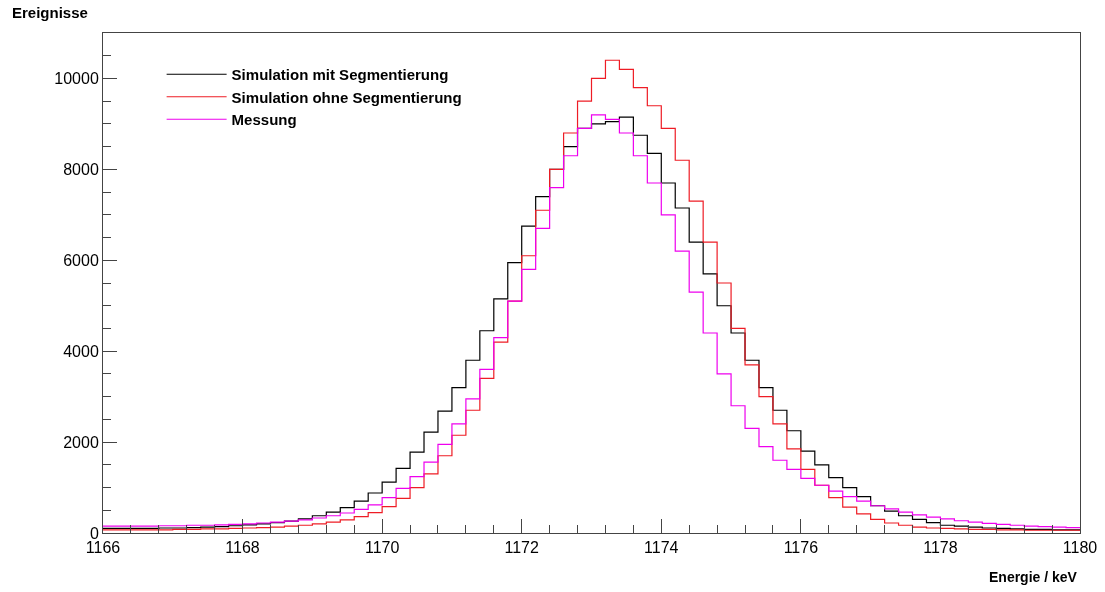 Image resolution: width=1105 pixels, height=592 pixels. Describe the element at coordinates (940, 548) in the screenshot. I see `x-tick-label: 1178` at that location.